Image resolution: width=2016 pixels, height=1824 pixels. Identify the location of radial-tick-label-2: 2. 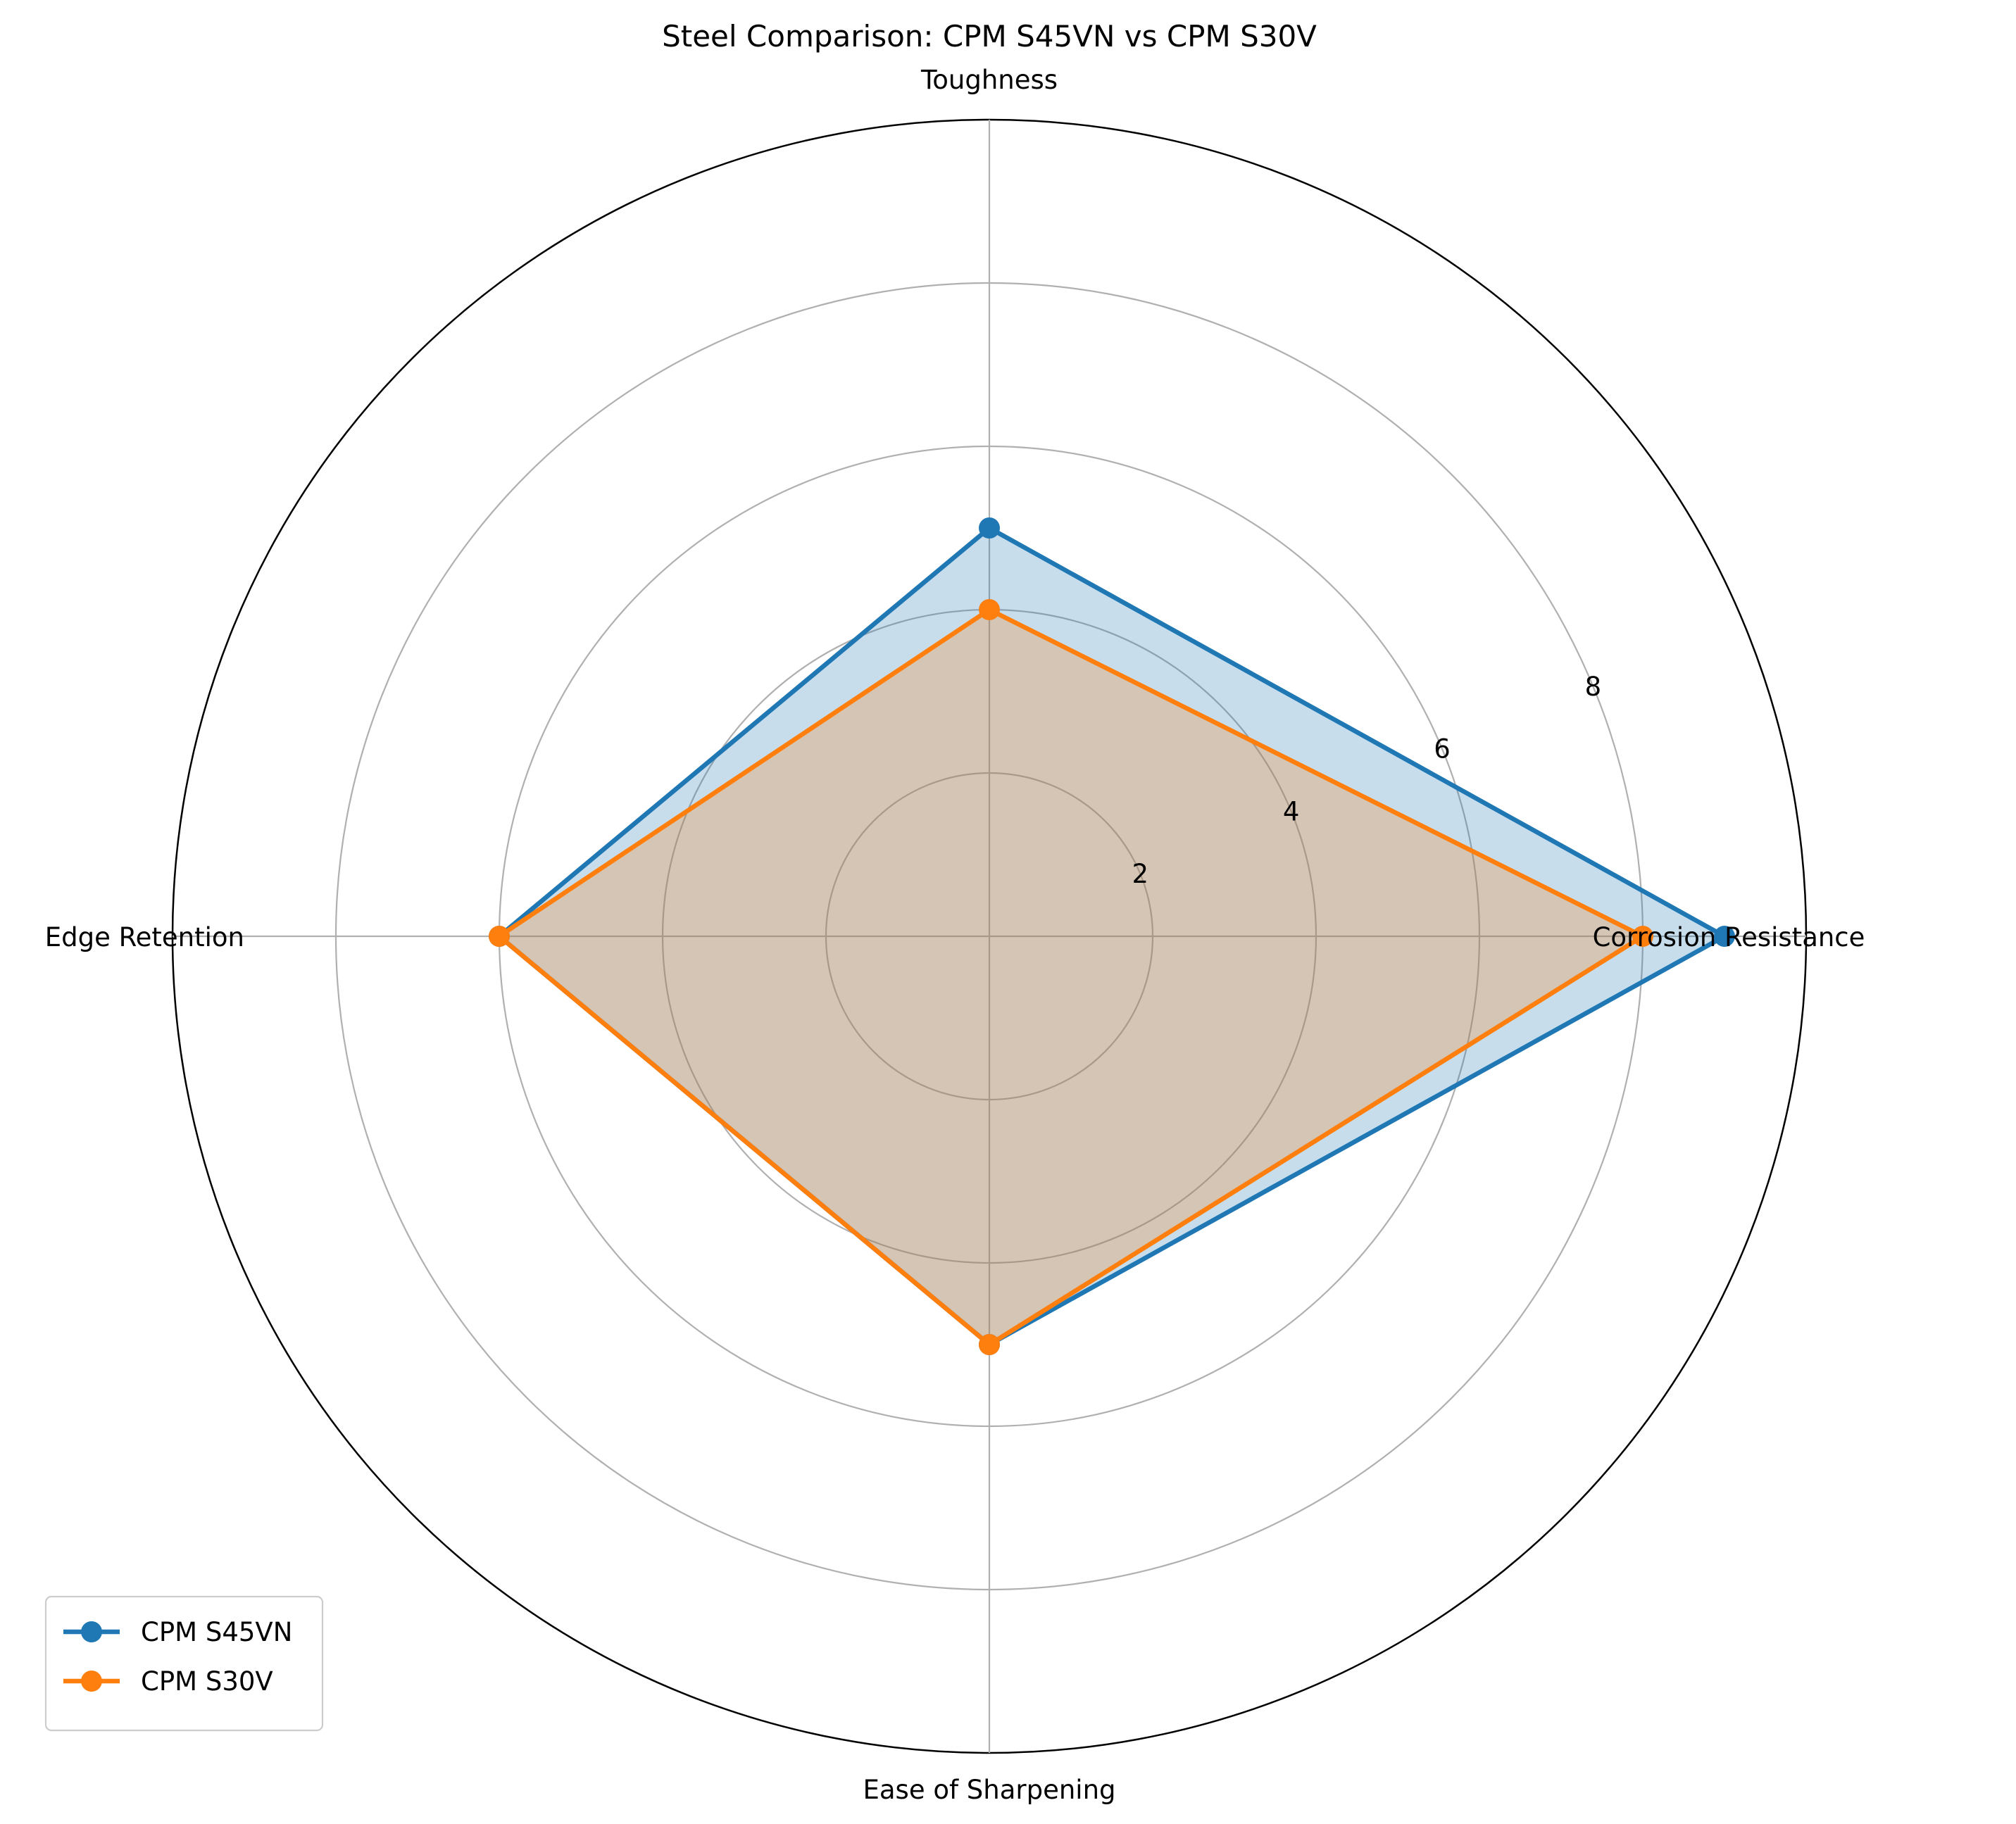
(1140, 874).